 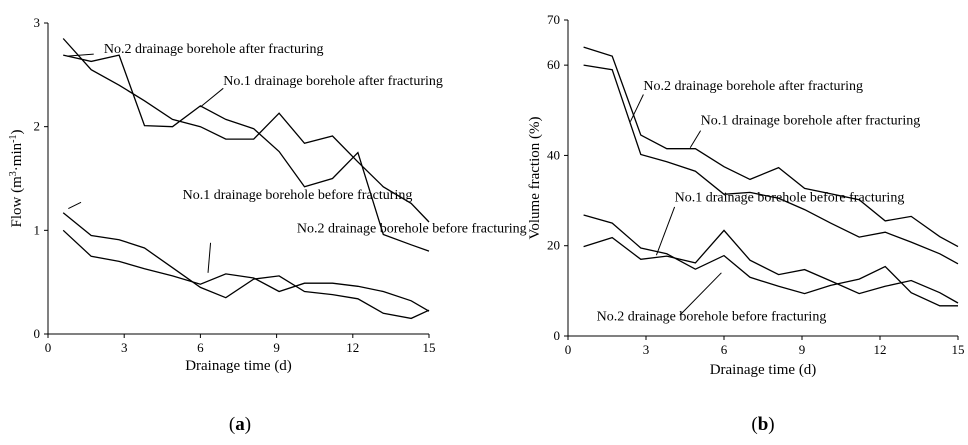 What do you see at coordinates (17, 202) in the screenshot?
I see `y-axis-label-prefix: Flow (m` at bounding box center [17, 202].